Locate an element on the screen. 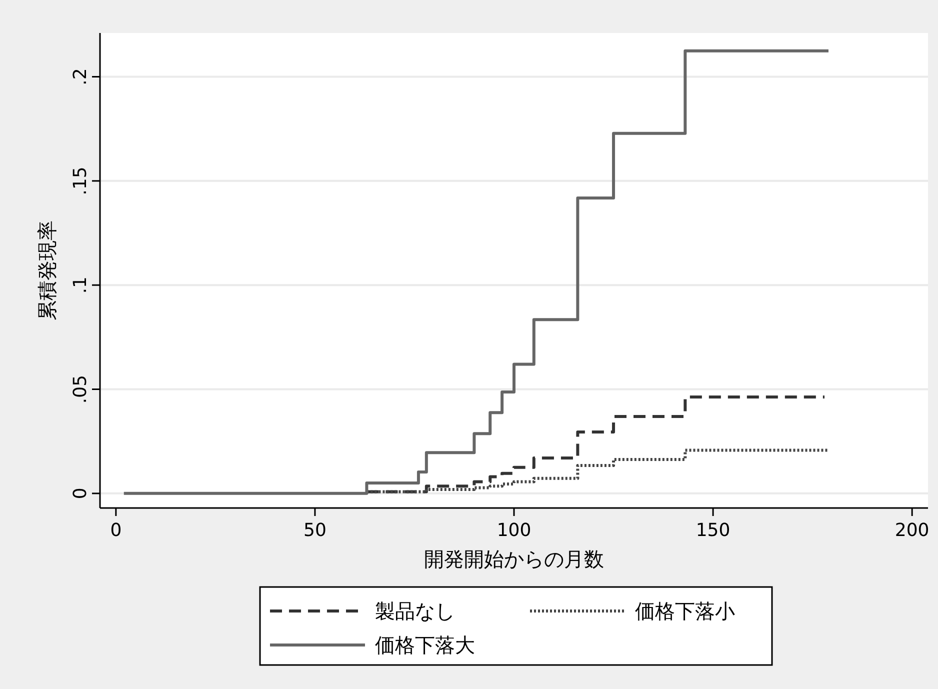 The image size is (938, 689). y-axis-title: 累積発現率 is located at coordinates (47, 270).